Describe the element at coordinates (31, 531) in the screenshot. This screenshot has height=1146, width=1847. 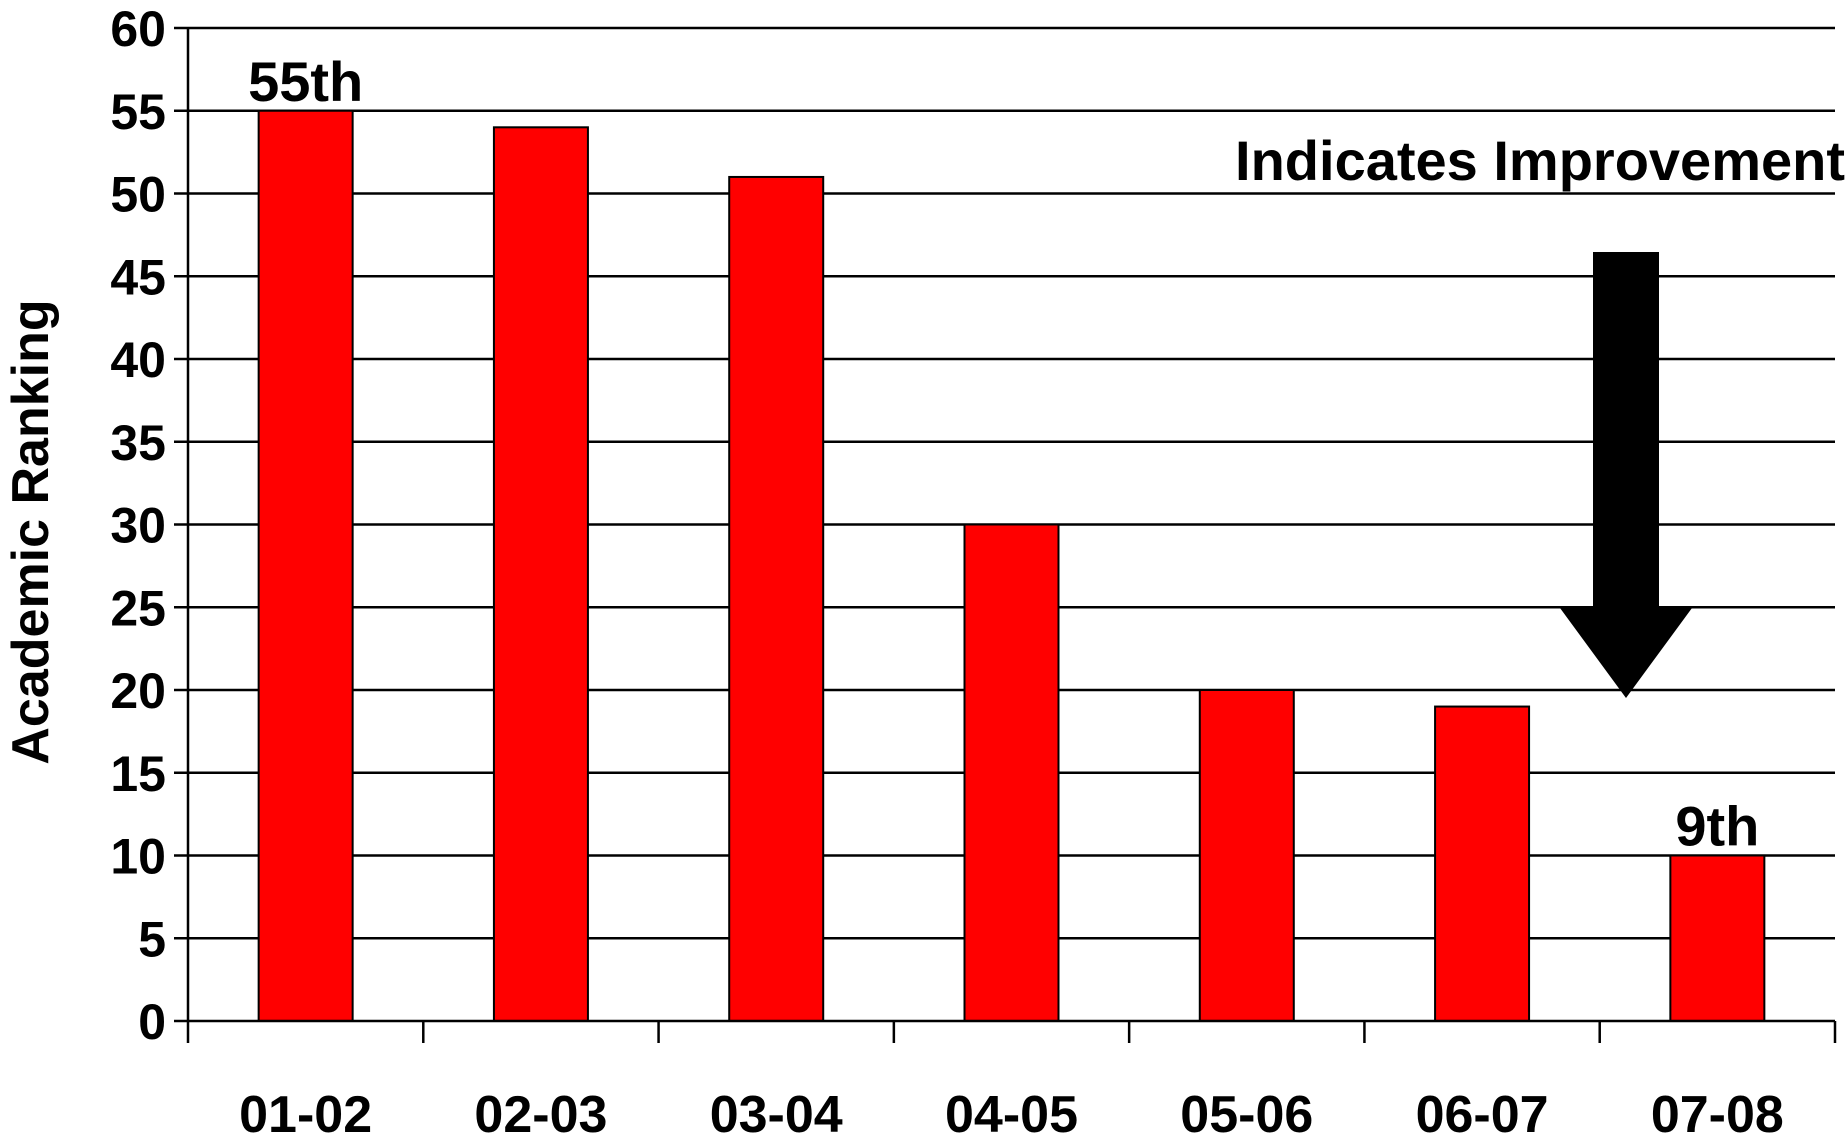
I see `y-axis-label: Academic Ranking` at that location.